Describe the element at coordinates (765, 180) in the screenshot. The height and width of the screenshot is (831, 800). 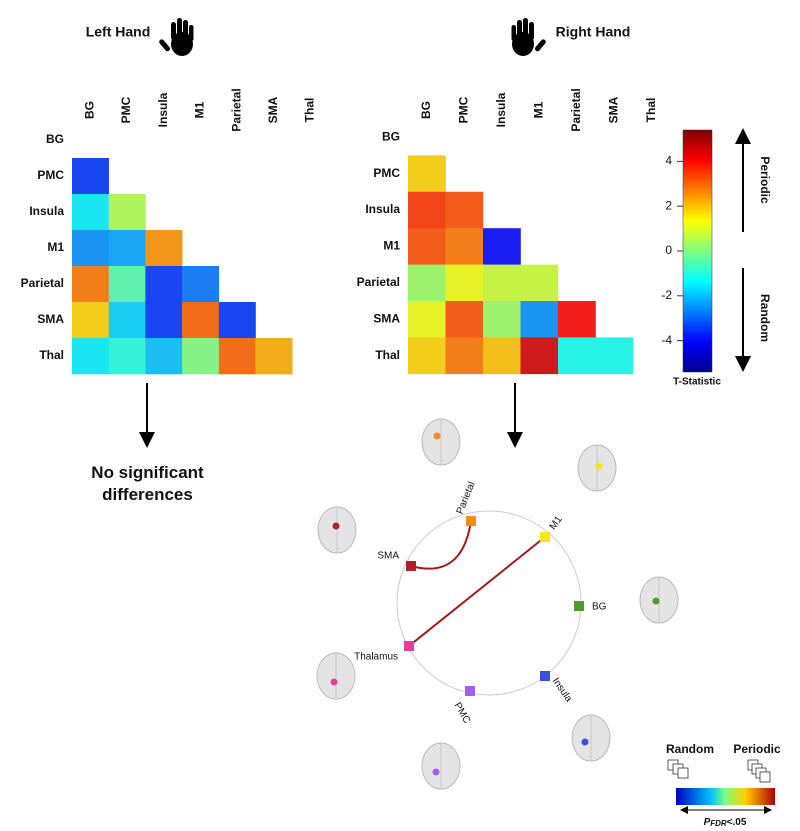
I see `colorbar-upper: Periodic` at that location.